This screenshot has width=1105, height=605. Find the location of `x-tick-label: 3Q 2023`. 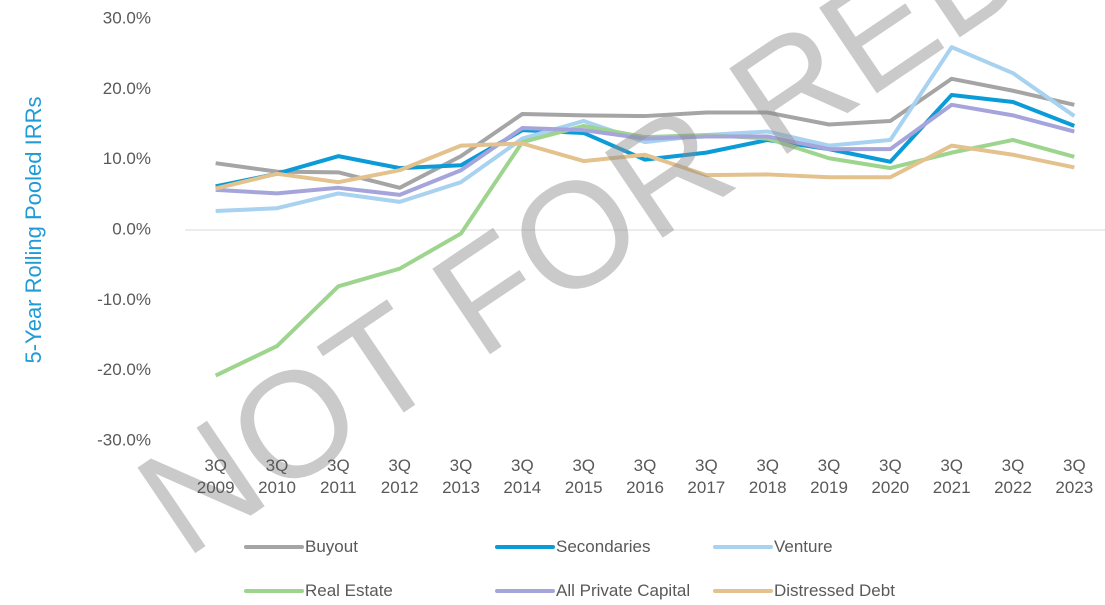

x-tick-label: 3Q 2023 is located at coordinates (1074, 476).